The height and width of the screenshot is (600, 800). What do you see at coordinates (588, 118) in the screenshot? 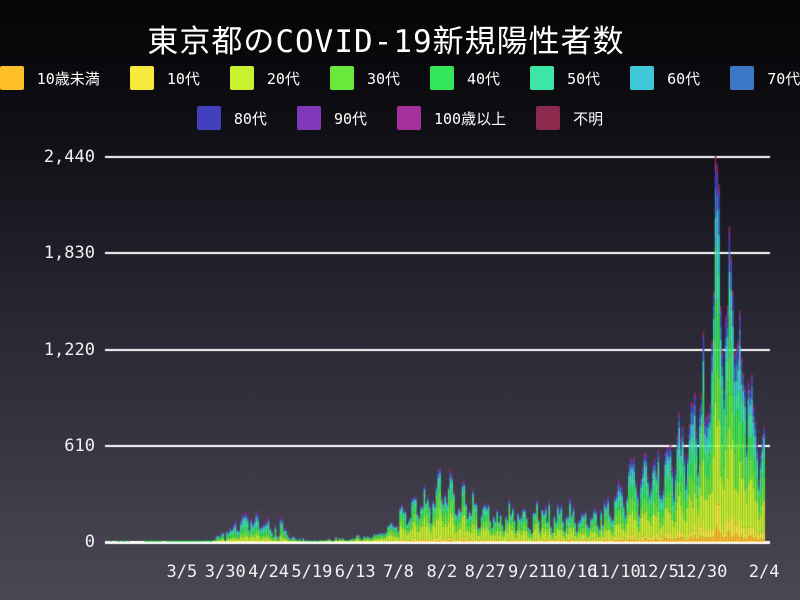
I see `legend-label: 不明` at bounding box center [588, 118].